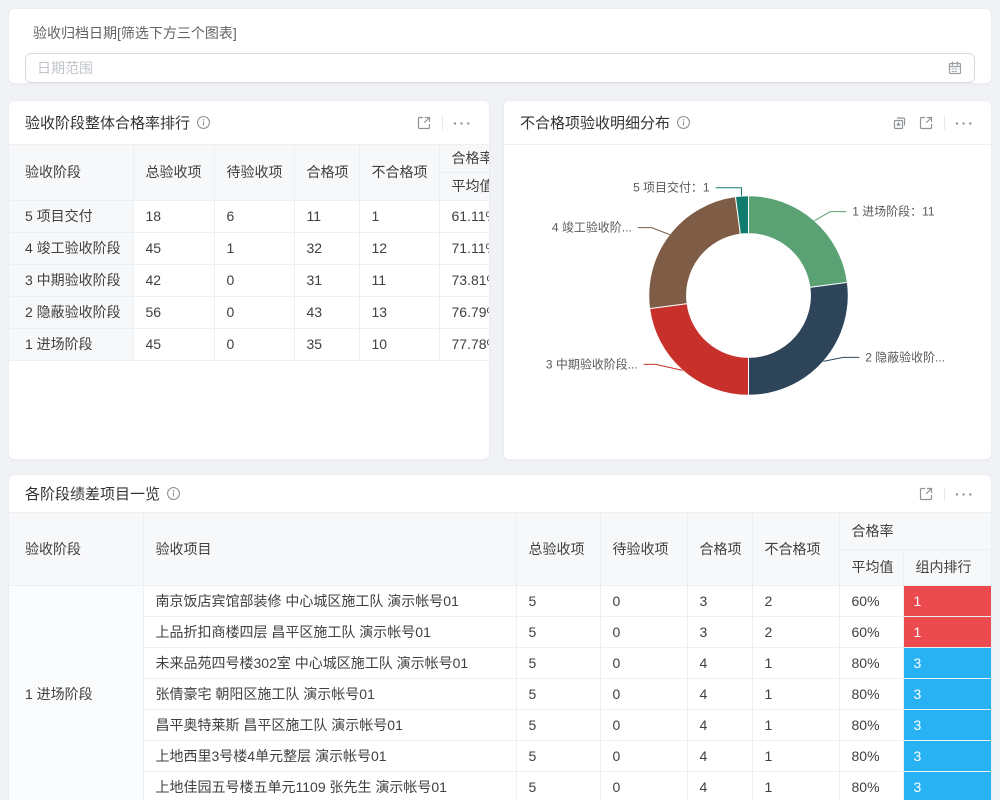 Image resolution: width=1000 pixels, height=800 pixels. Describe the element at coordinates (76, 549) in the screenshot. I see `col-header-stage: 验收阶段` at that location.